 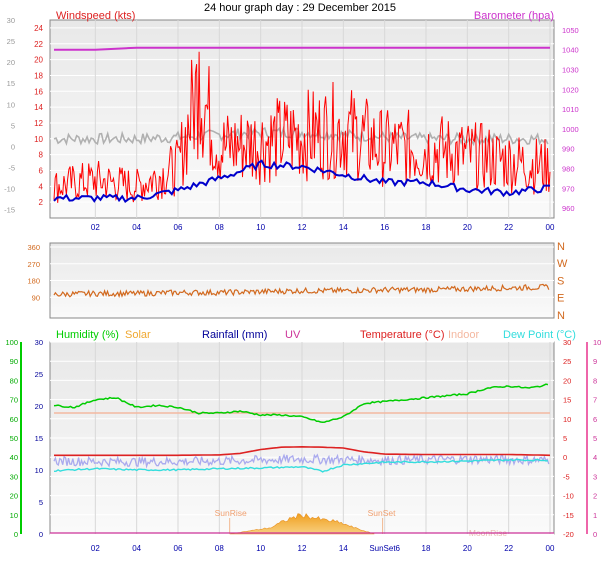 What do you see at coordinates (567, 361) in the screenshot?
I see `temperature-tick-label: 25` at bounding box center [567, 361].